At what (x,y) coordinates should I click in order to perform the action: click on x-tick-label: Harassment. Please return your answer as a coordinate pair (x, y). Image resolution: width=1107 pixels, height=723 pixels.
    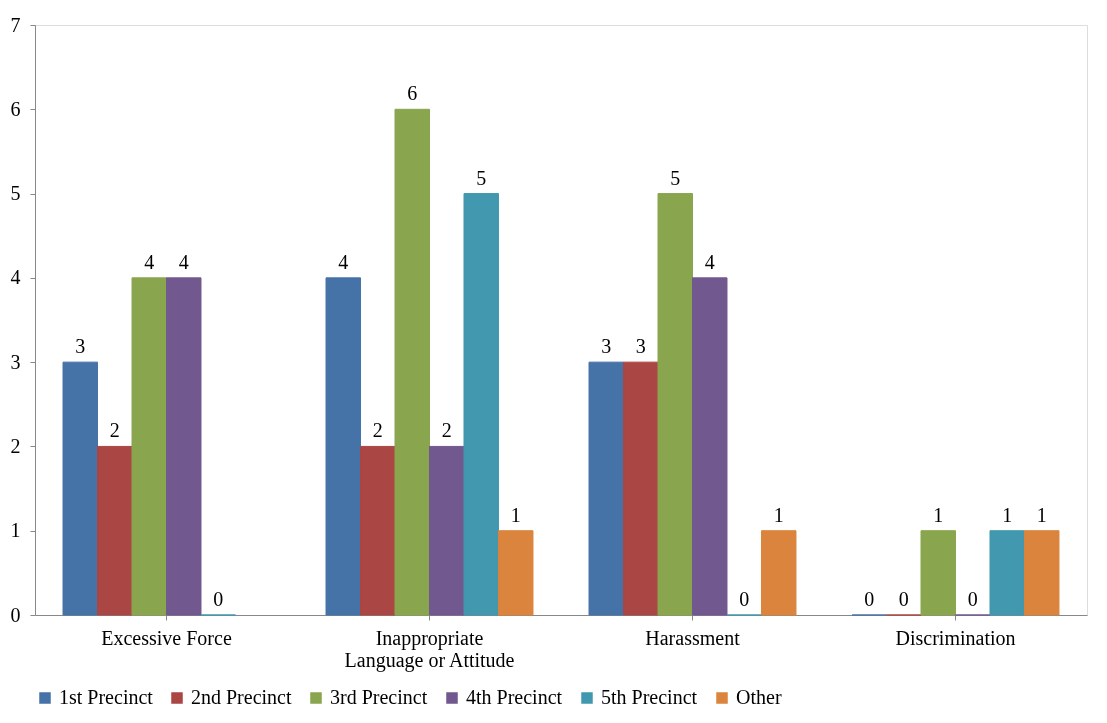
    Looking at the image, I should click on (693, 637).